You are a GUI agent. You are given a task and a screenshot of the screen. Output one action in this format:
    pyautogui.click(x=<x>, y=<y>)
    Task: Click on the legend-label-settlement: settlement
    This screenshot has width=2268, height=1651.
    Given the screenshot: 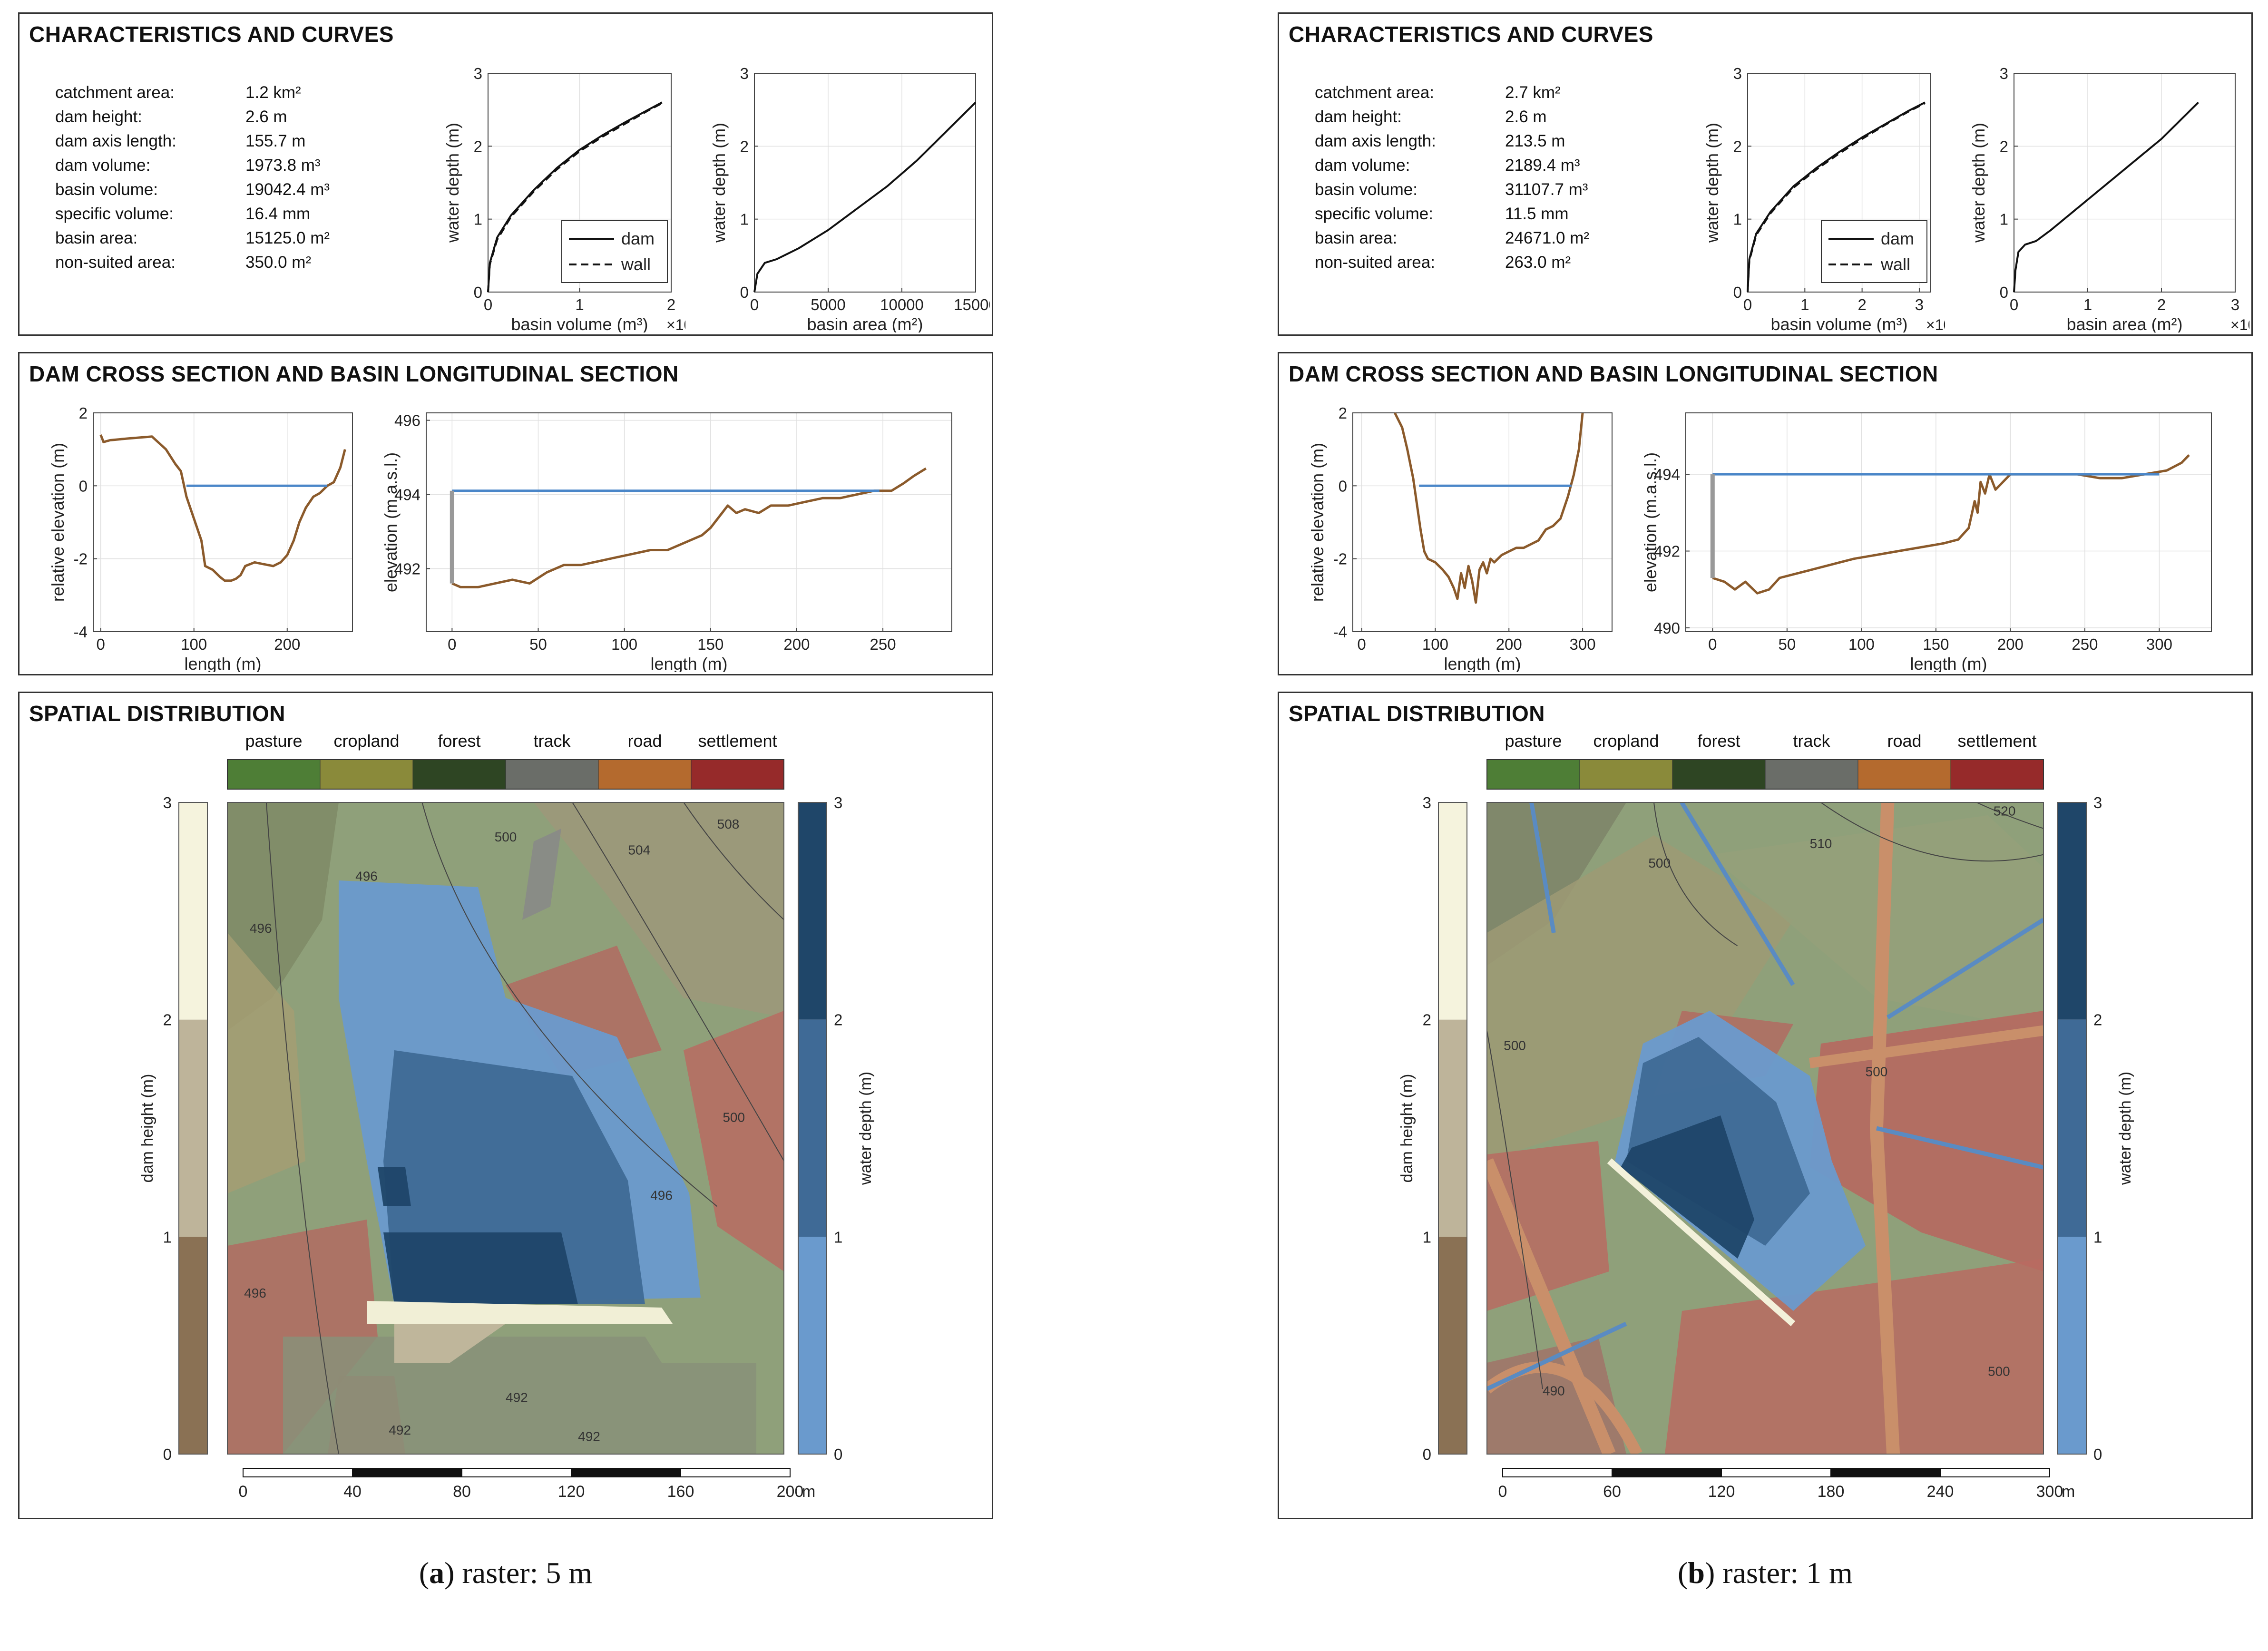 What is the action you would take?
    pyautogui.click(x=737, y=741)
    